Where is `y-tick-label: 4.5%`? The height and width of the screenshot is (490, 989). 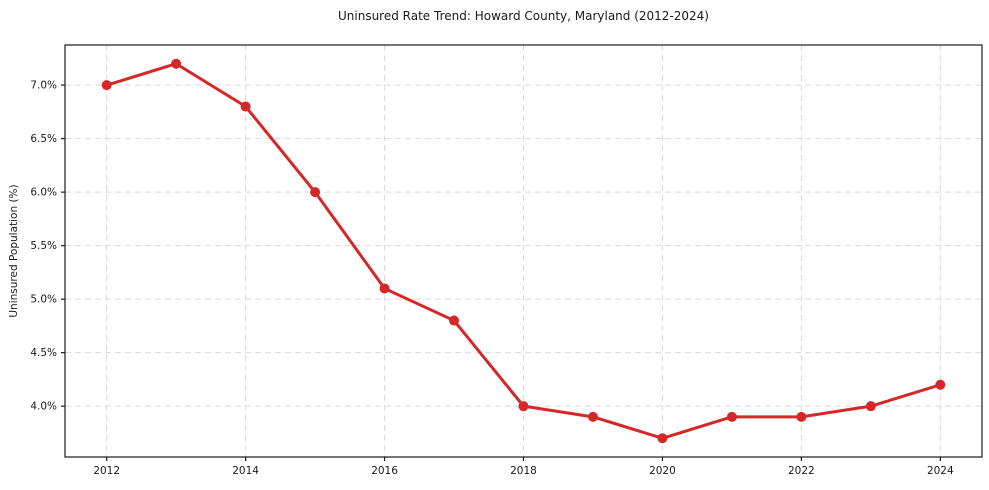 y-tick-label: 4.5% is located at coordinates (43, 353).